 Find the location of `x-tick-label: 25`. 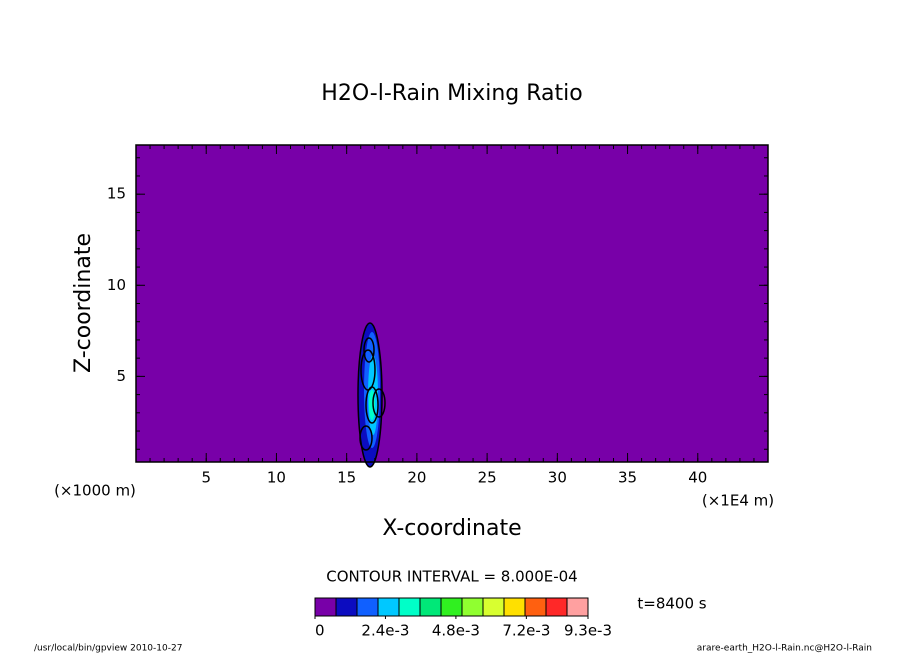

x-tick-label: 25 is located at coordinates (487, 478).